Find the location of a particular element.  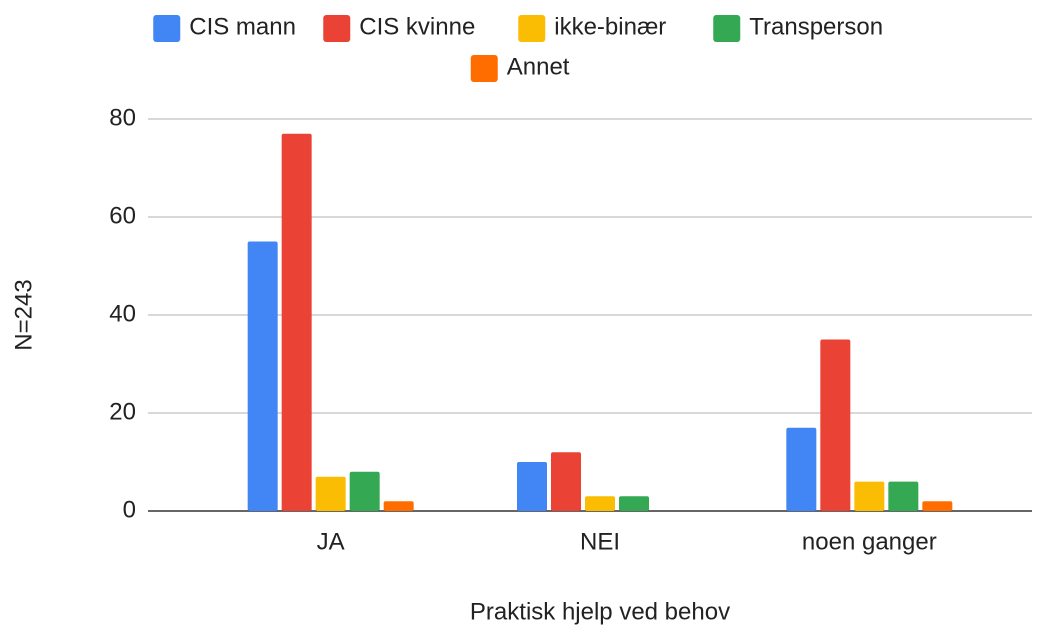

y-tick-label: 80 is located at coordinates (122, 117).